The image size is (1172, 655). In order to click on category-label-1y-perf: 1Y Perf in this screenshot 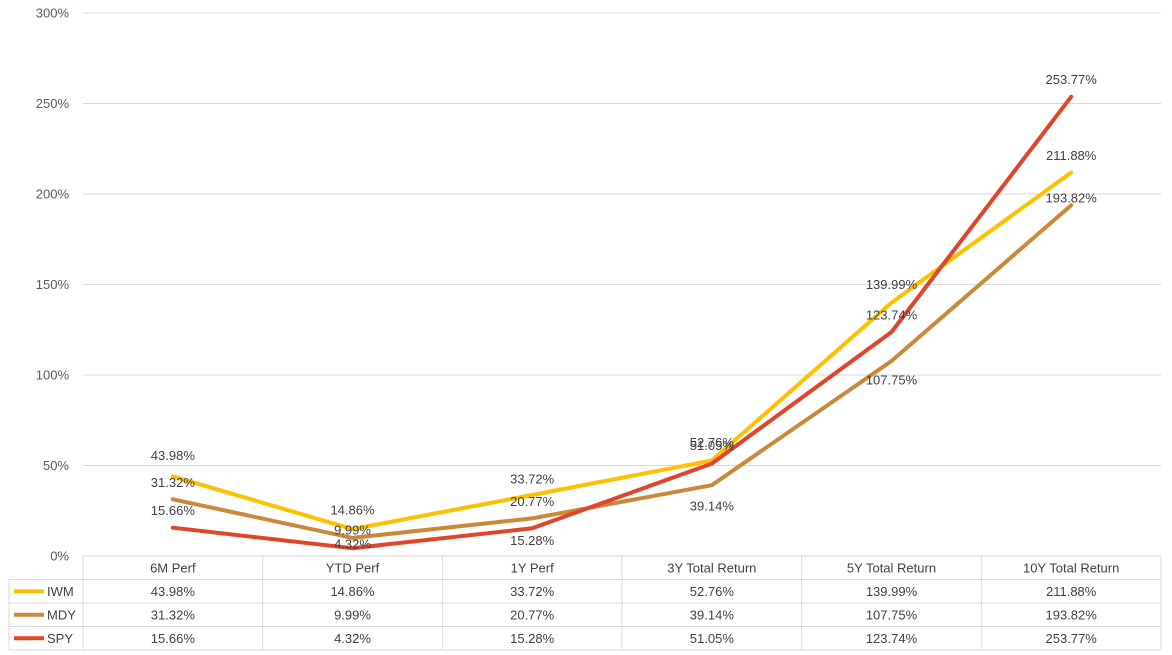, I will do `click(533, 567)`.